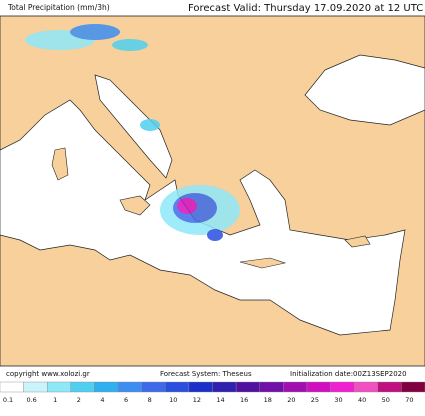 This screenshot has height=416, width=425. I want to click on colorbar-label: 4, so click(102, 400).